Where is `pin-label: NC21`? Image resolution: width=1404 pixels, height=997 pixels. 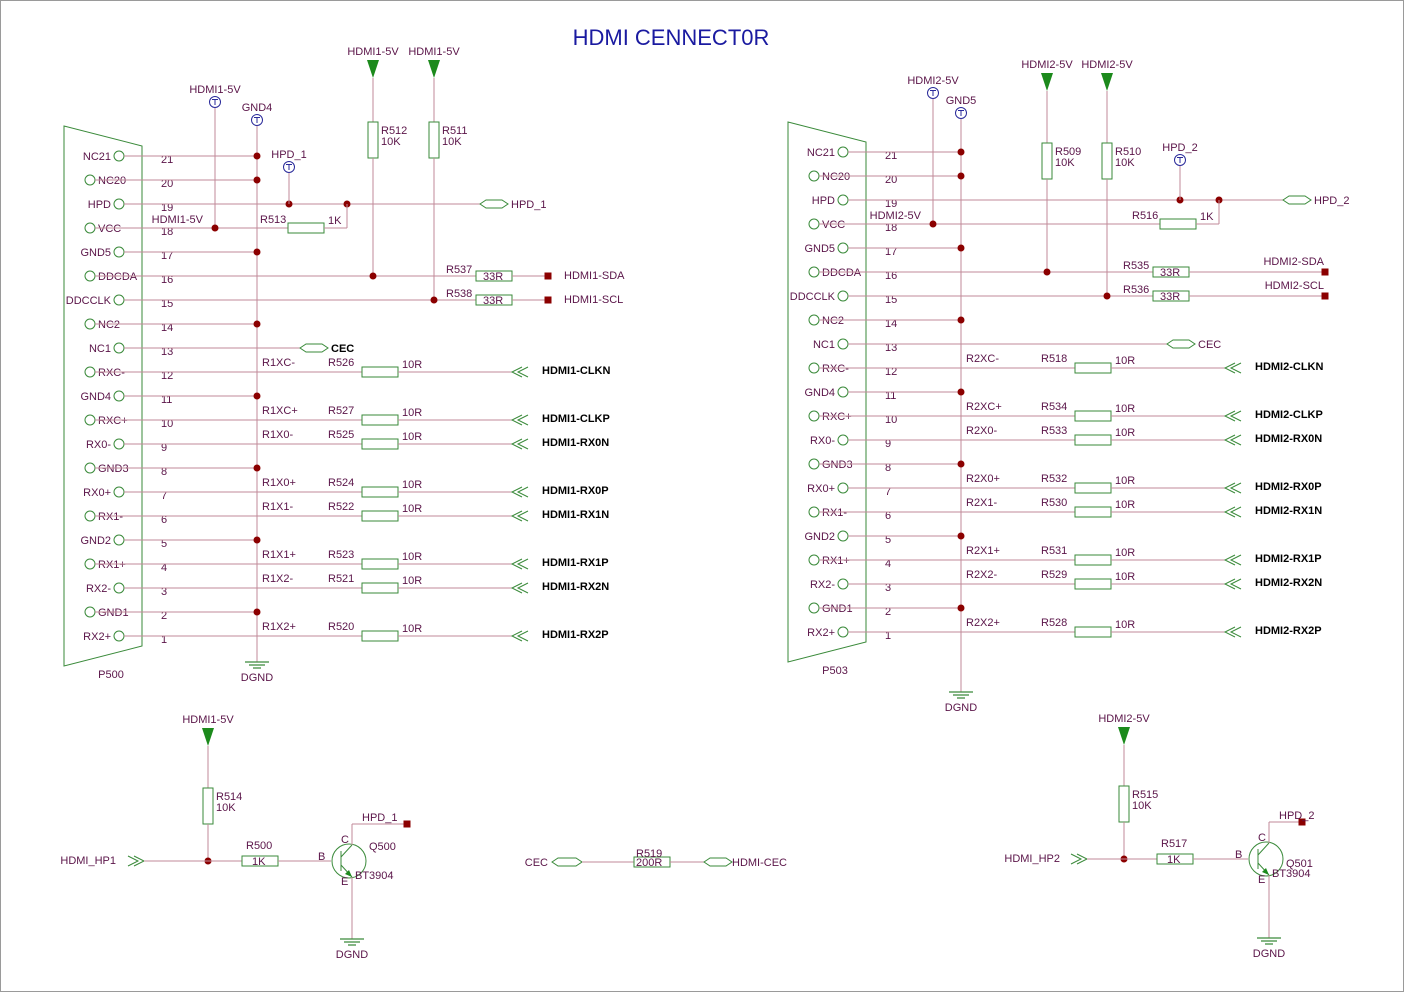 pin-label: NC21 is located at coordinates (821, 153).